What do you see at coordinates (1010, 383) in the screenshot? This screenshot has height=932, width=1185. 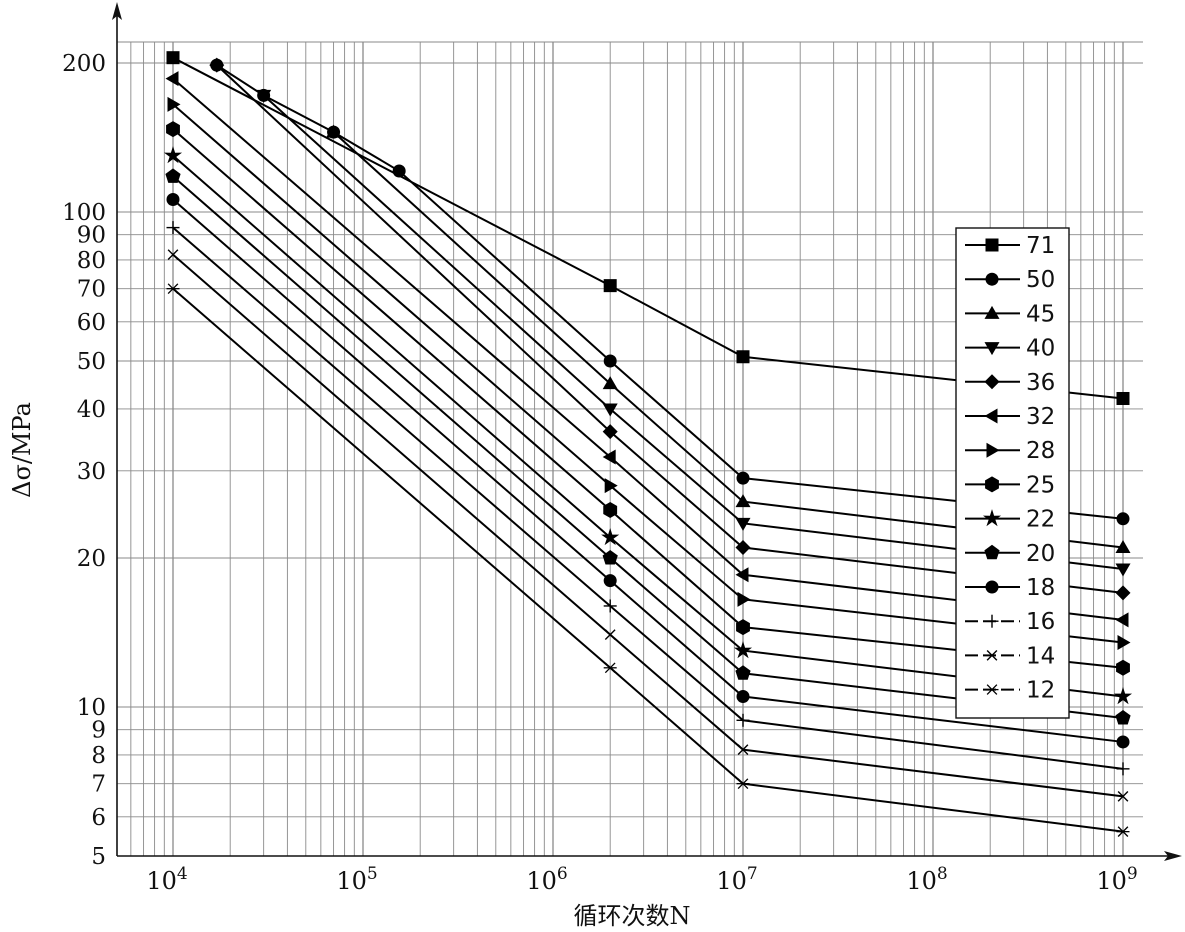 I see `legend-item: 36` at bounding box center [1010, 383].